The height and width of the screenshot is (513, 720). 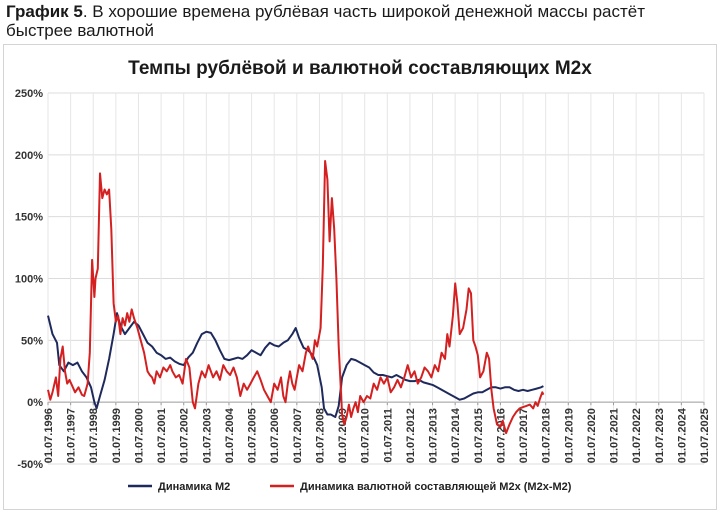 What do you see at coordinates (682, 435) in the screenshot?
I see `x-tick-label: 01.07.2024` at bounding box center [682, 435].